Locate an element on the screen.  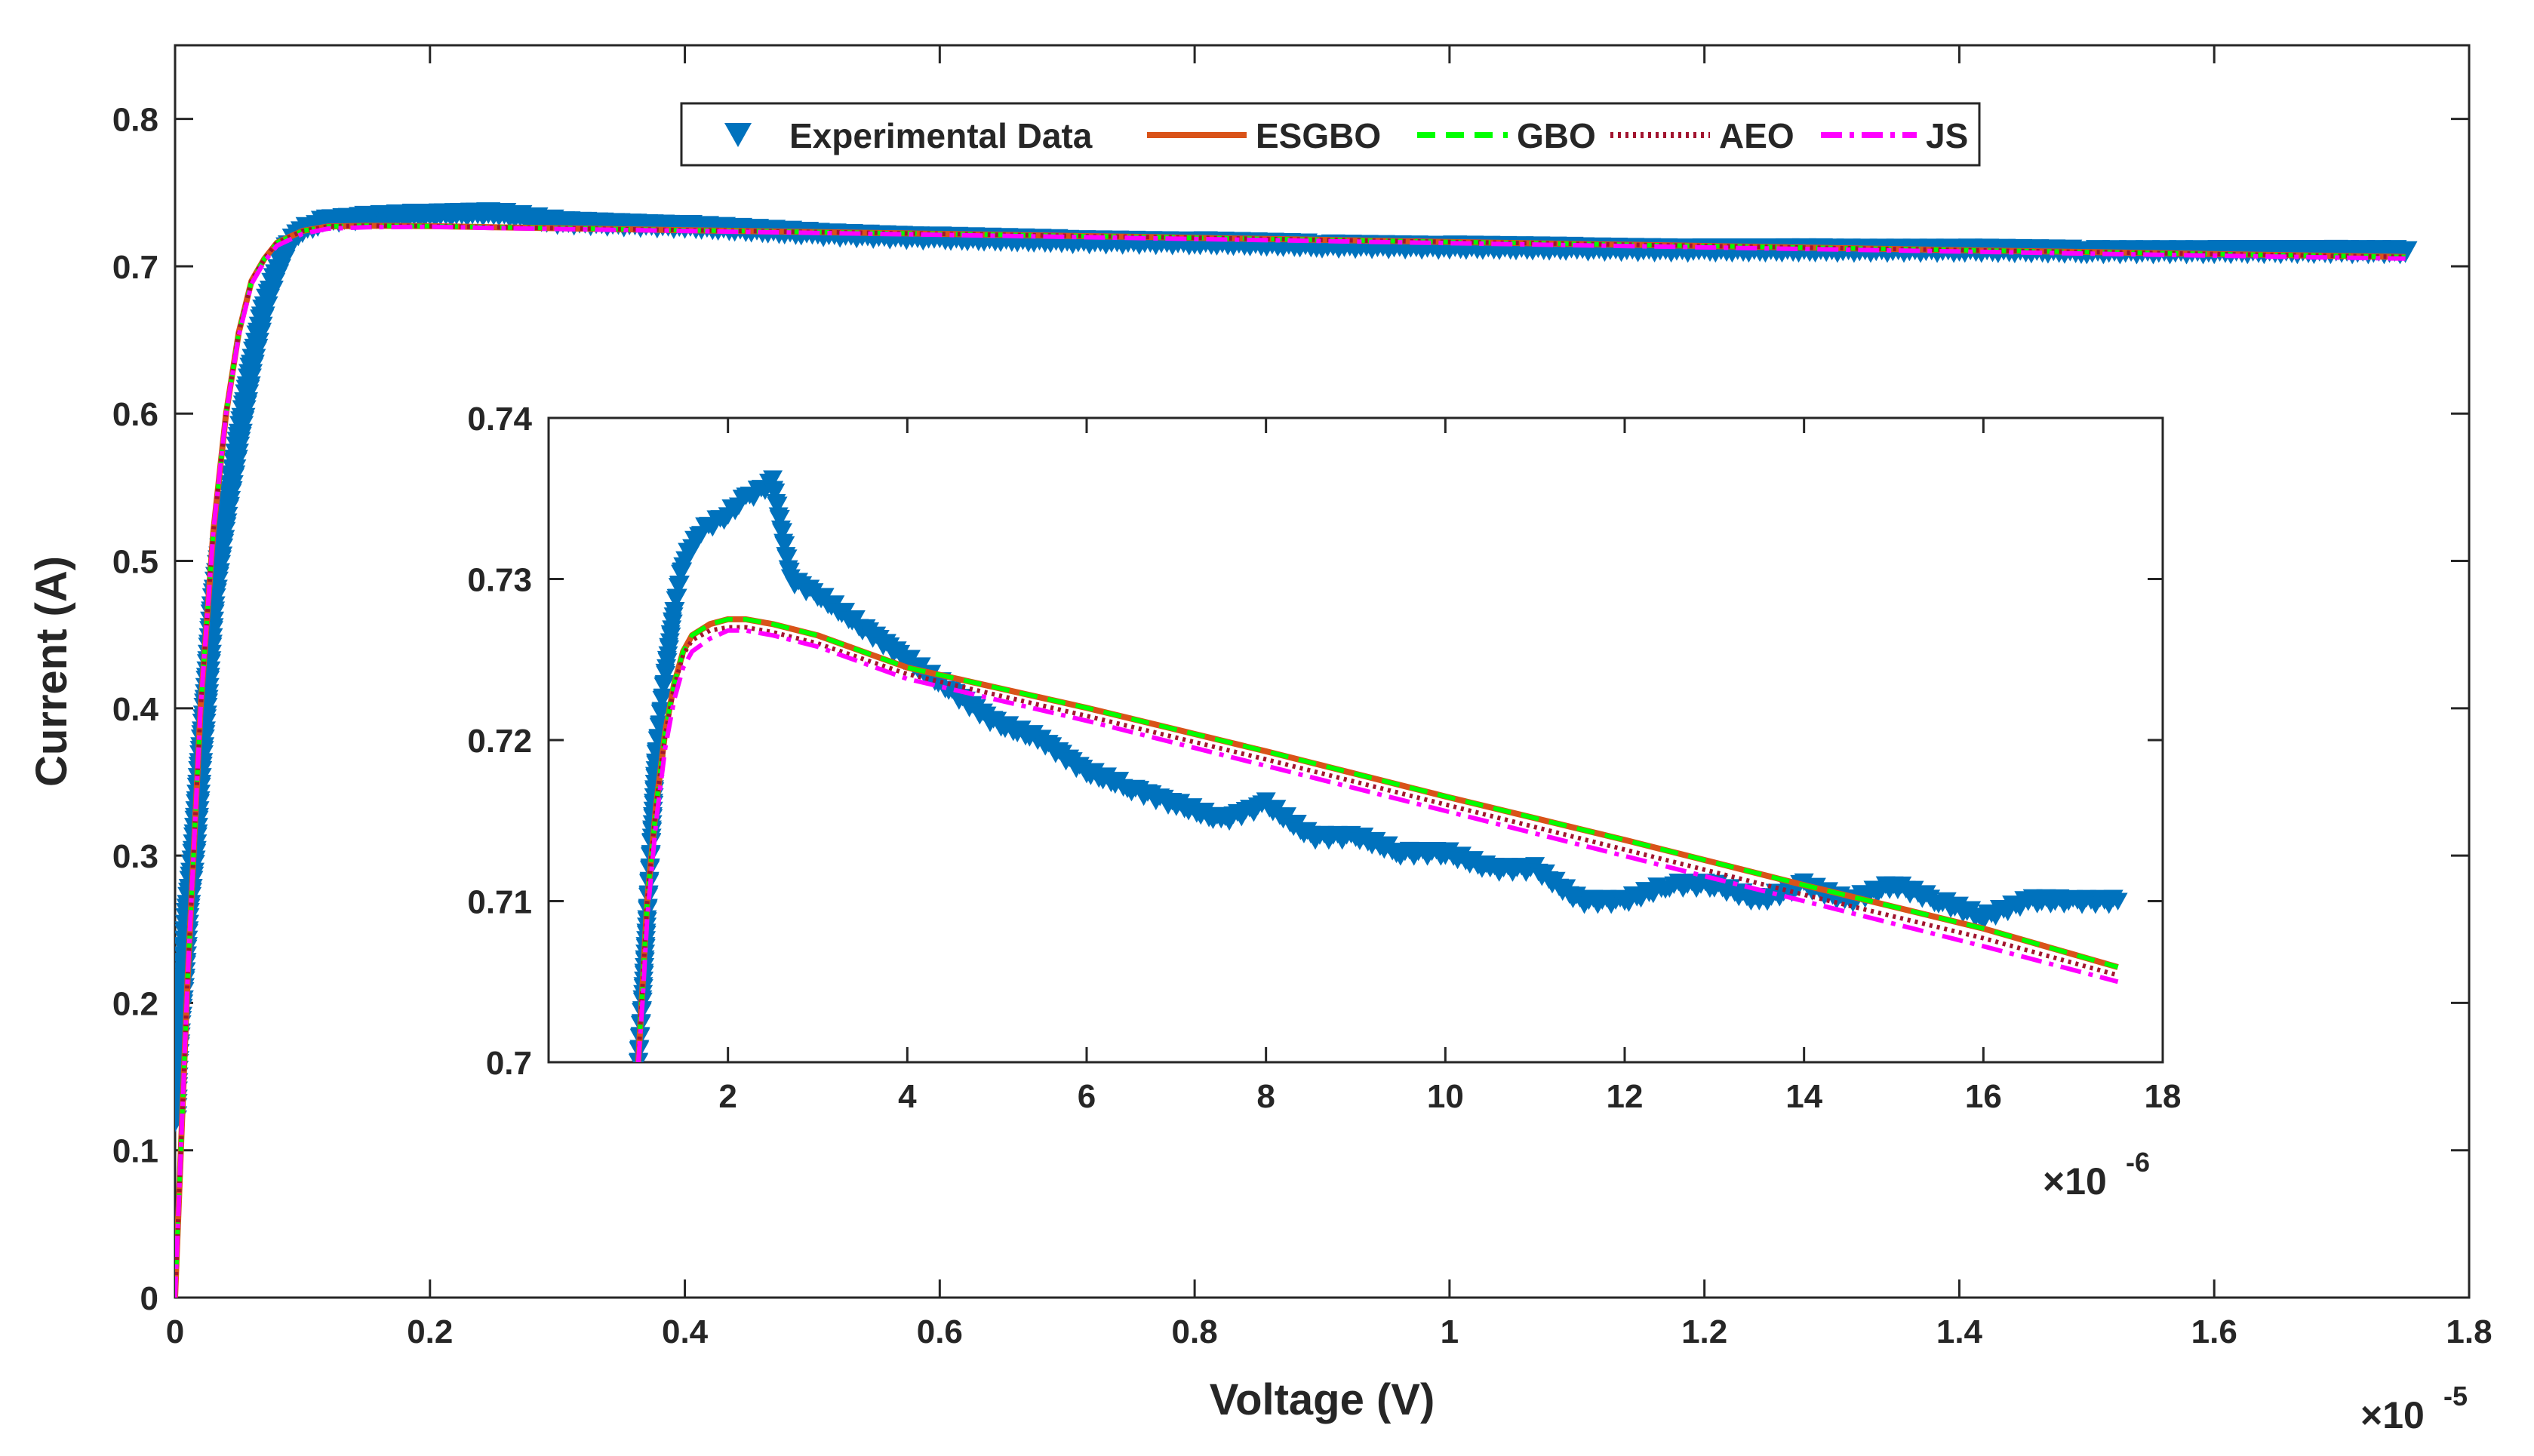
legend-box is located at coordinates (1330, 134).